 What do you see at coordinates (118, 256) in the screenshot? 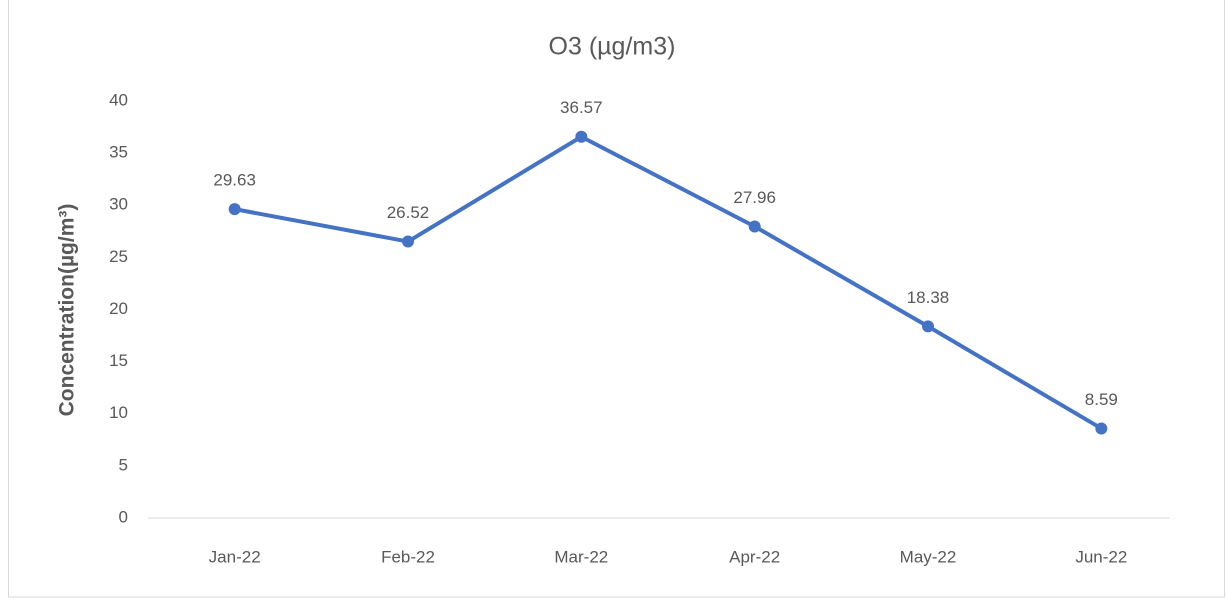
I see `y-tick-label: 25` at bounding box center [118, 256].